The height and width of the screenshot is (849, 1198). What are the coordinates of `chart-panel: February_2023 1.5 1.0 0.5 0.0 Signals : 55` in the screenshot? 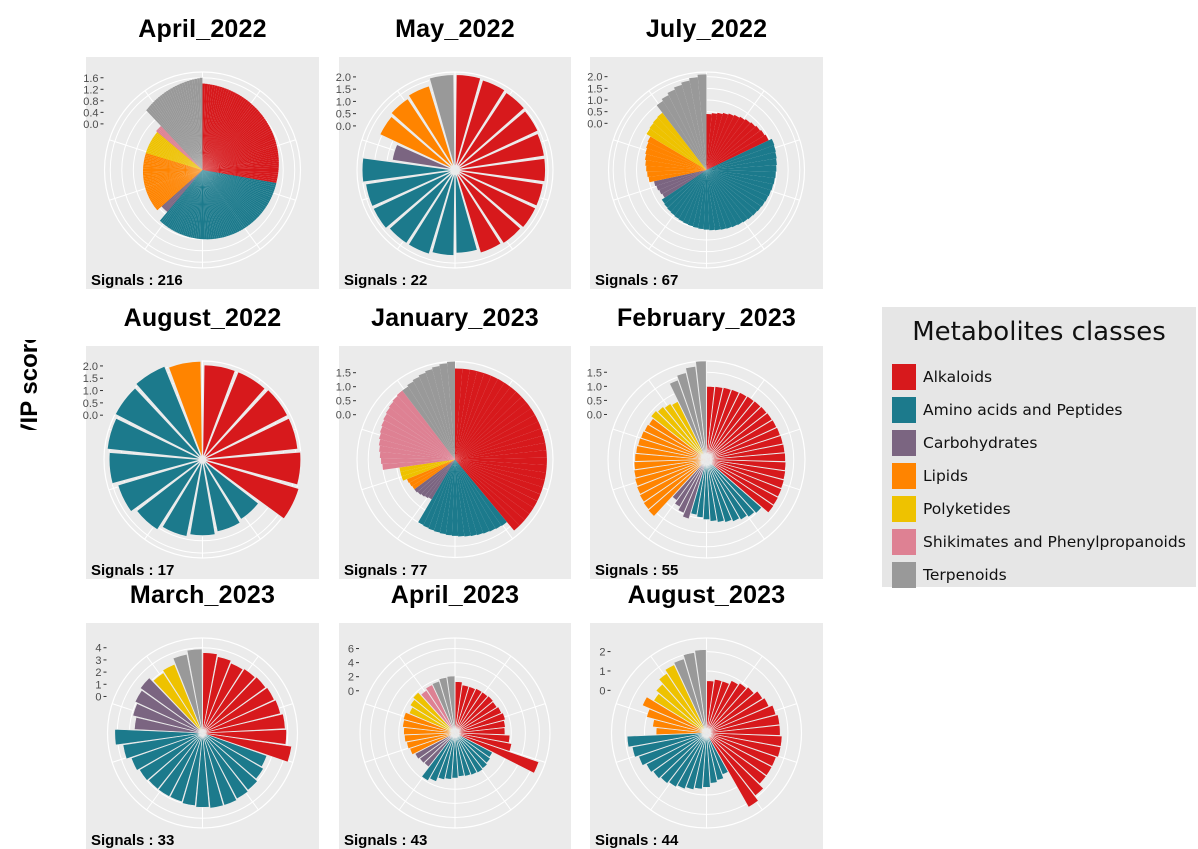 It's located at (705, 441).